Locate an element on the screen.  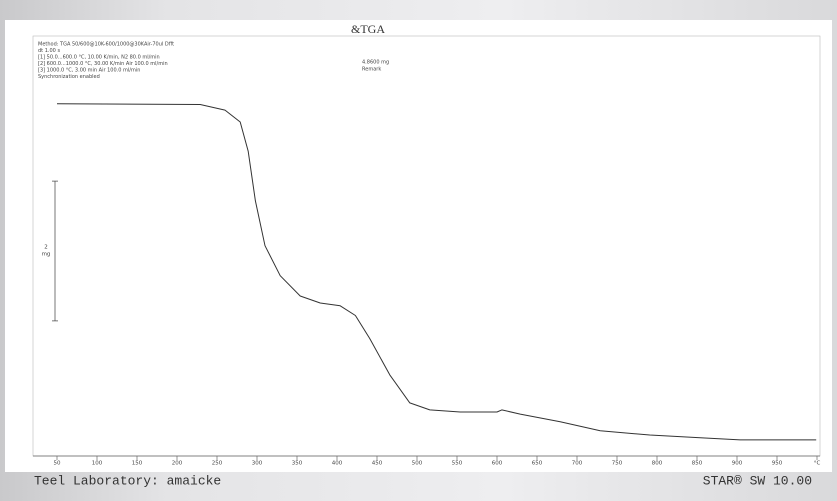
x-tick-label: 900 is located at coordinates (737, 464).